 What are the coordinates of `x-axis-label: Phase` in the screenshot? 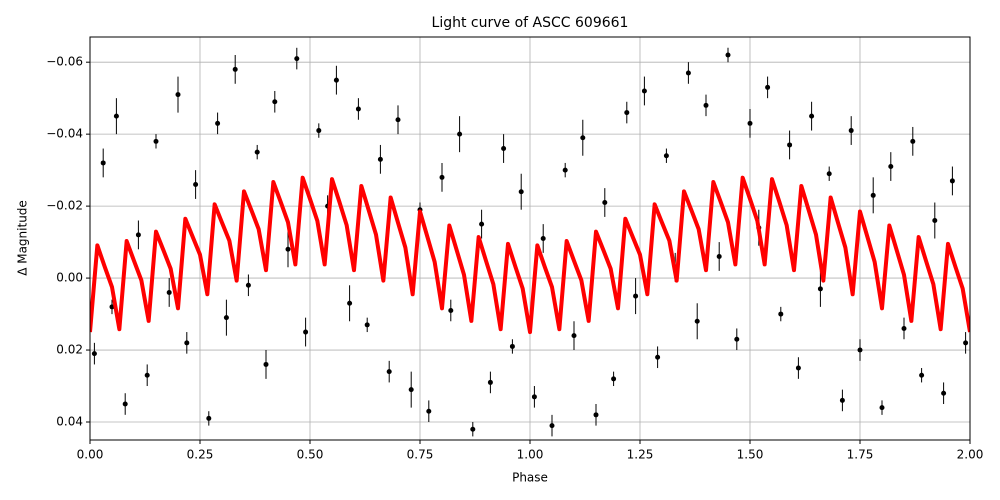 It's located at (530, 478).